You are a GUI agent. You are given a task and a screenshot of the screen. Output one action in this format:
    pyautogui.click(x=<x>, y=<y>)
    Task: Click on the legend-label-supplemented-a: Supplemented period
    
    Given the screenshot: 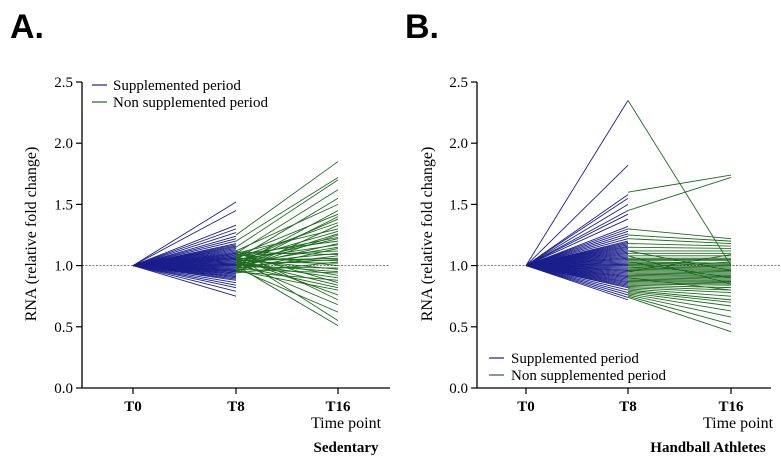 What is the action you would take?
    pyautogui.click(x=177, y=86)
    